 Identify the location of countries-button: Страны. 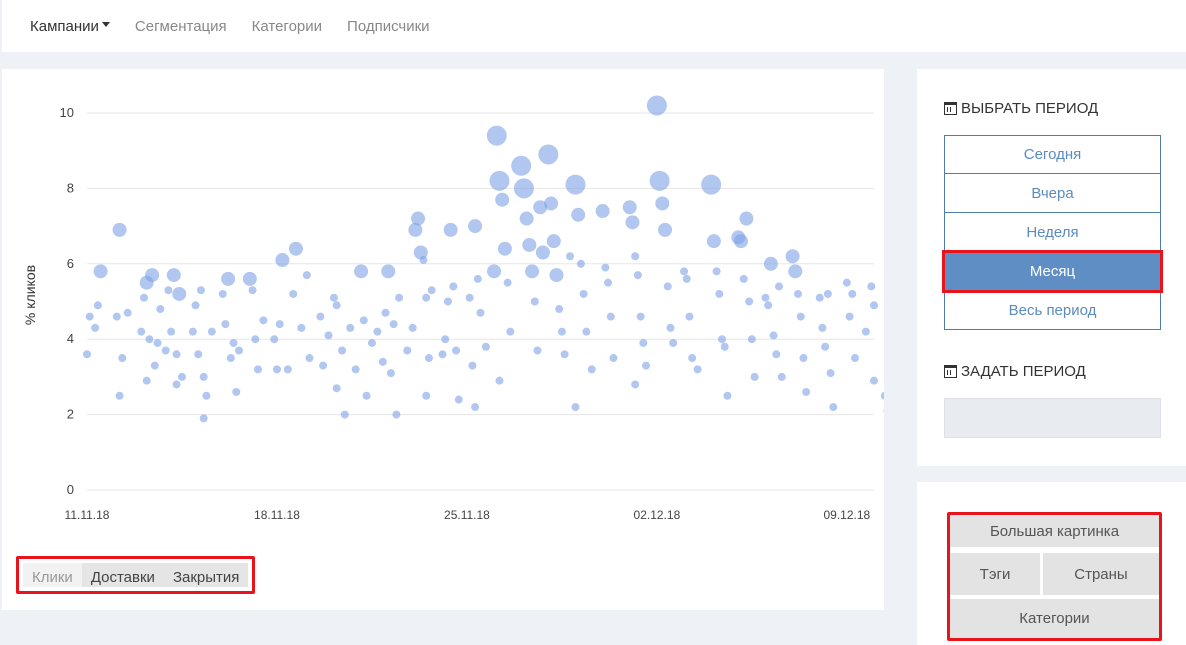
(1101, 574).